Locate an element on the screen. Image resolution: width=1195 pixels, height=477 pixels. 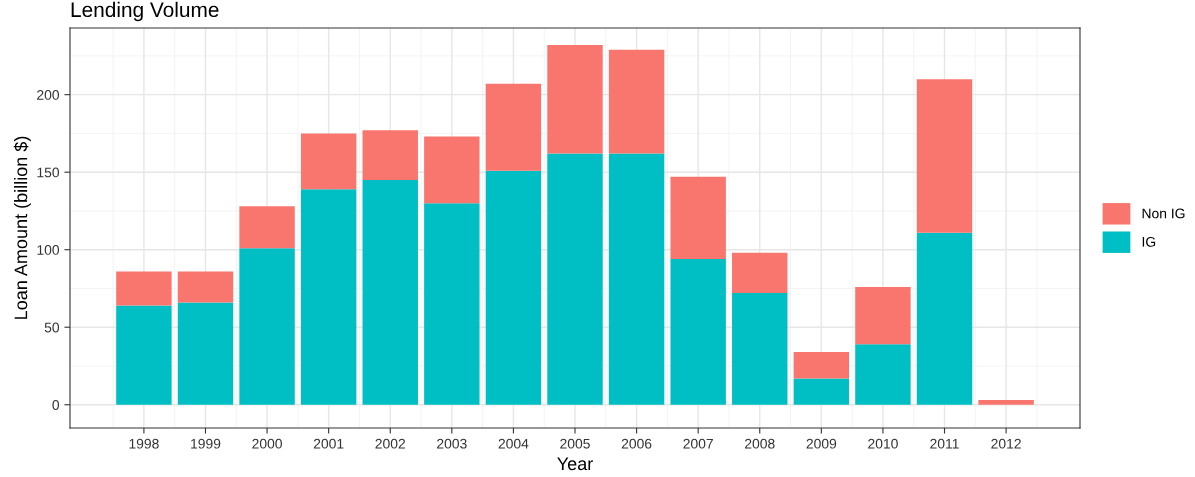
x-tick-label: 2002 is located at coordinates (390, 443).